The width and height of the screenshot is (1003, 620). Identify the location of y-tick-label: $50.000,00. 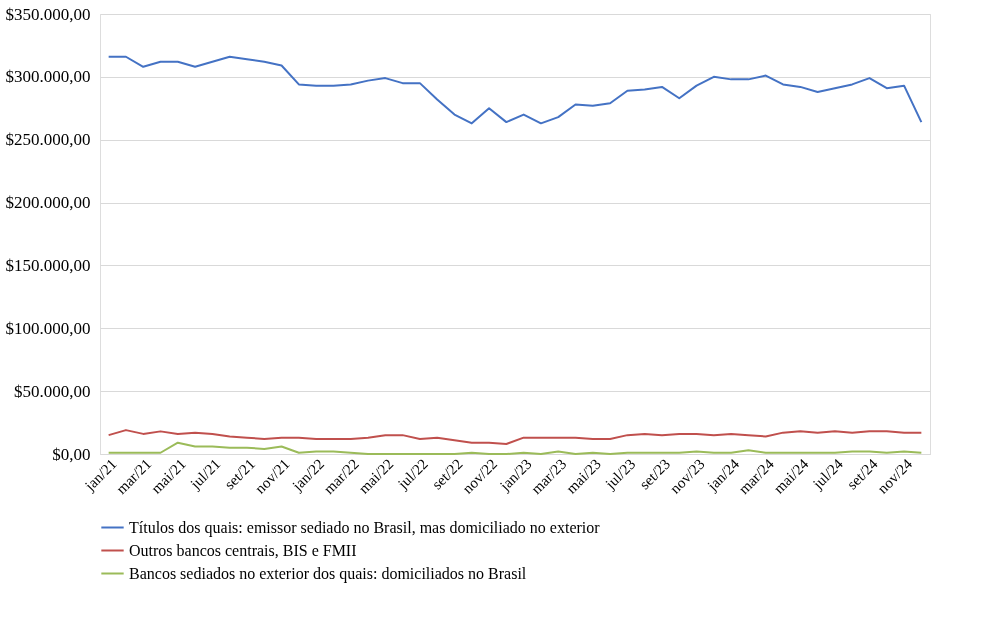
(52, 391).